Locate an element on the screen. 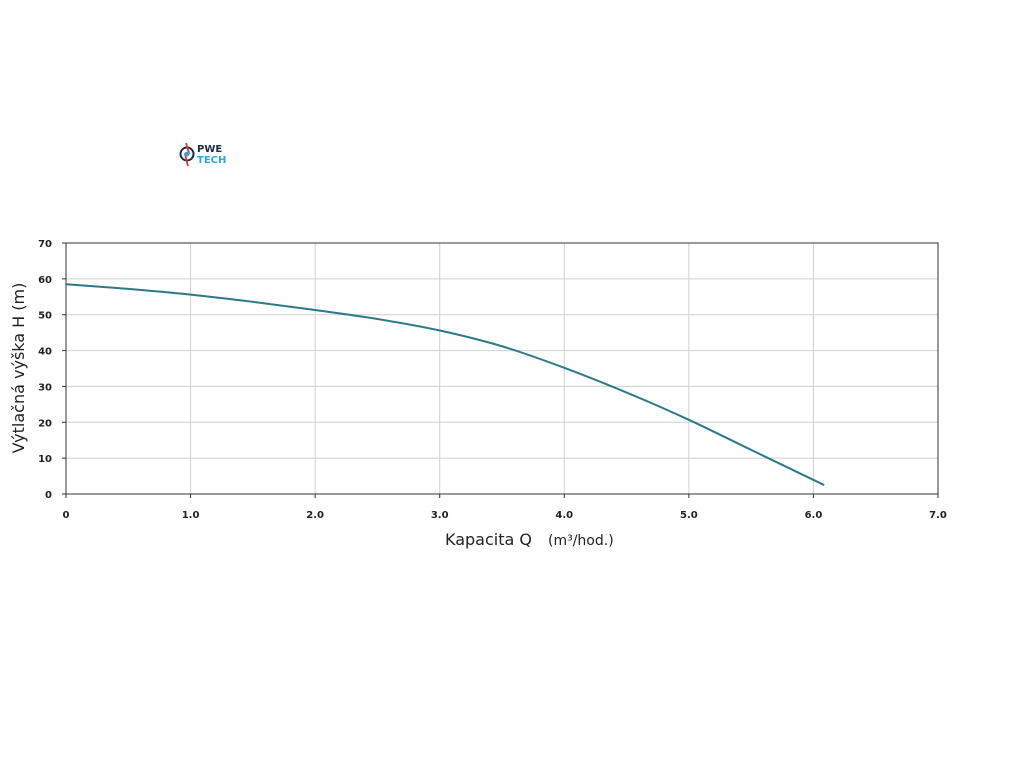 Image resolution: width=1024 pixels, height=768 pixels. y-tick-label: 70 is located at coordinates (45, 244).